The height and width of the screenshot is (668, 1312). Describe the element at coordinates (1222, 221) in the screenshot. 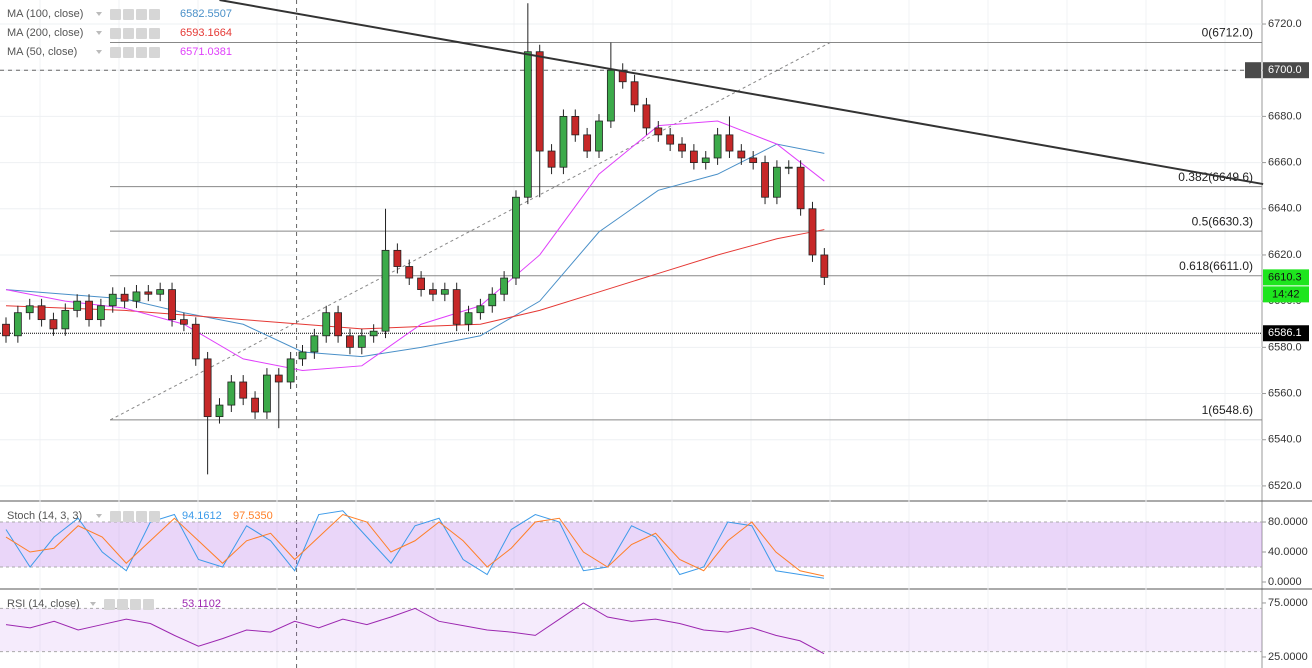

I see `fib-label: 0.5(6630.3)` at that location.